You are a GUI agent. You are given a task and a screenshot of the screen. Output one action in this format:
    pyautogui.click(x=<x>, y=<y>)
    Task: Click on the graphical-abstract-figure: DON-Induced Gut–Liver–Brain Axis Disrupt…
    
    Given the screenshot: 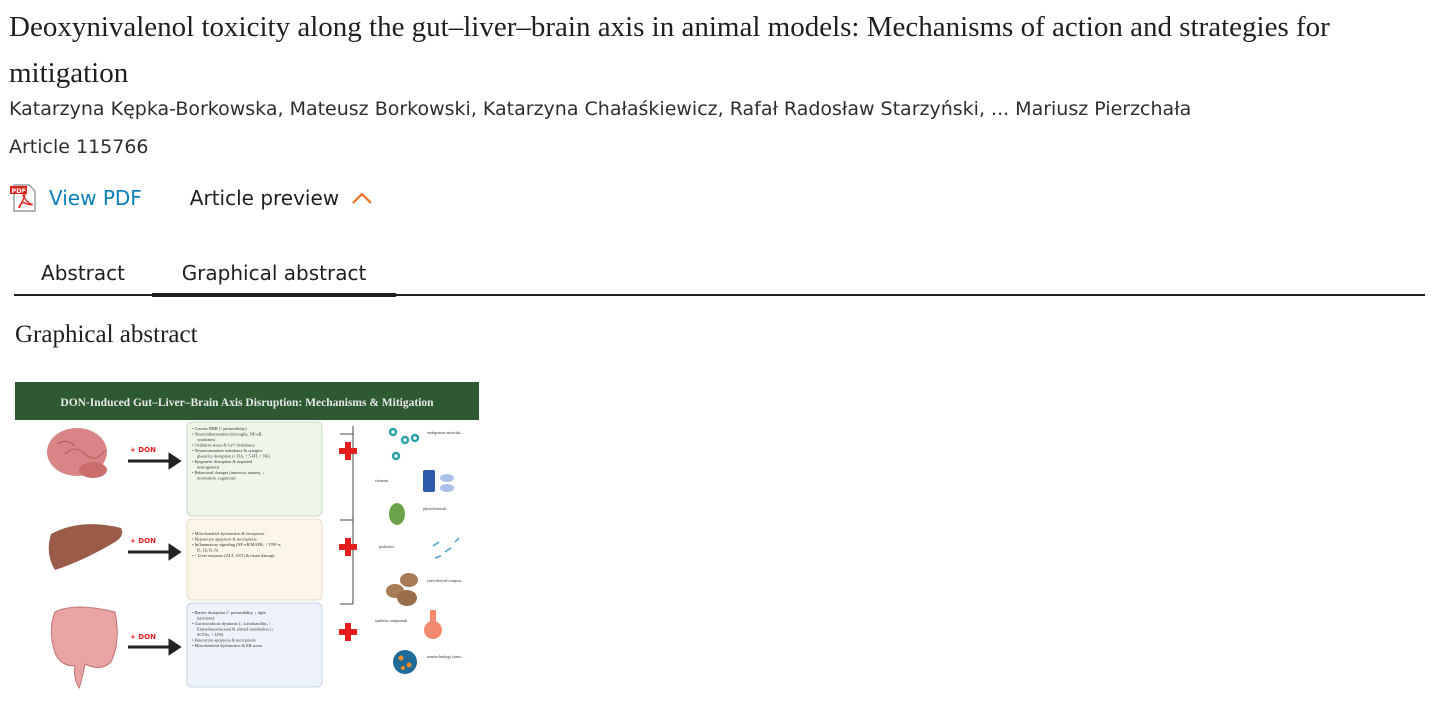 What is the action you would take?
    pyautogui.click(x=247, y=536)
    